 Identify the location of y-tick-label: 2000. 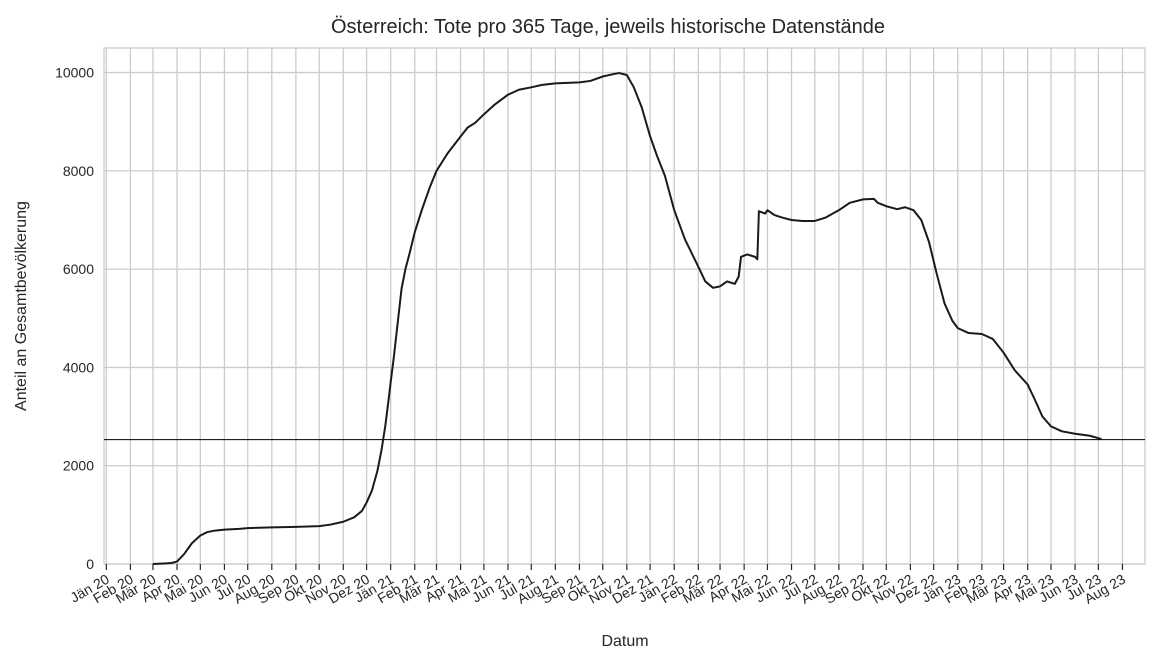
(78, 466).